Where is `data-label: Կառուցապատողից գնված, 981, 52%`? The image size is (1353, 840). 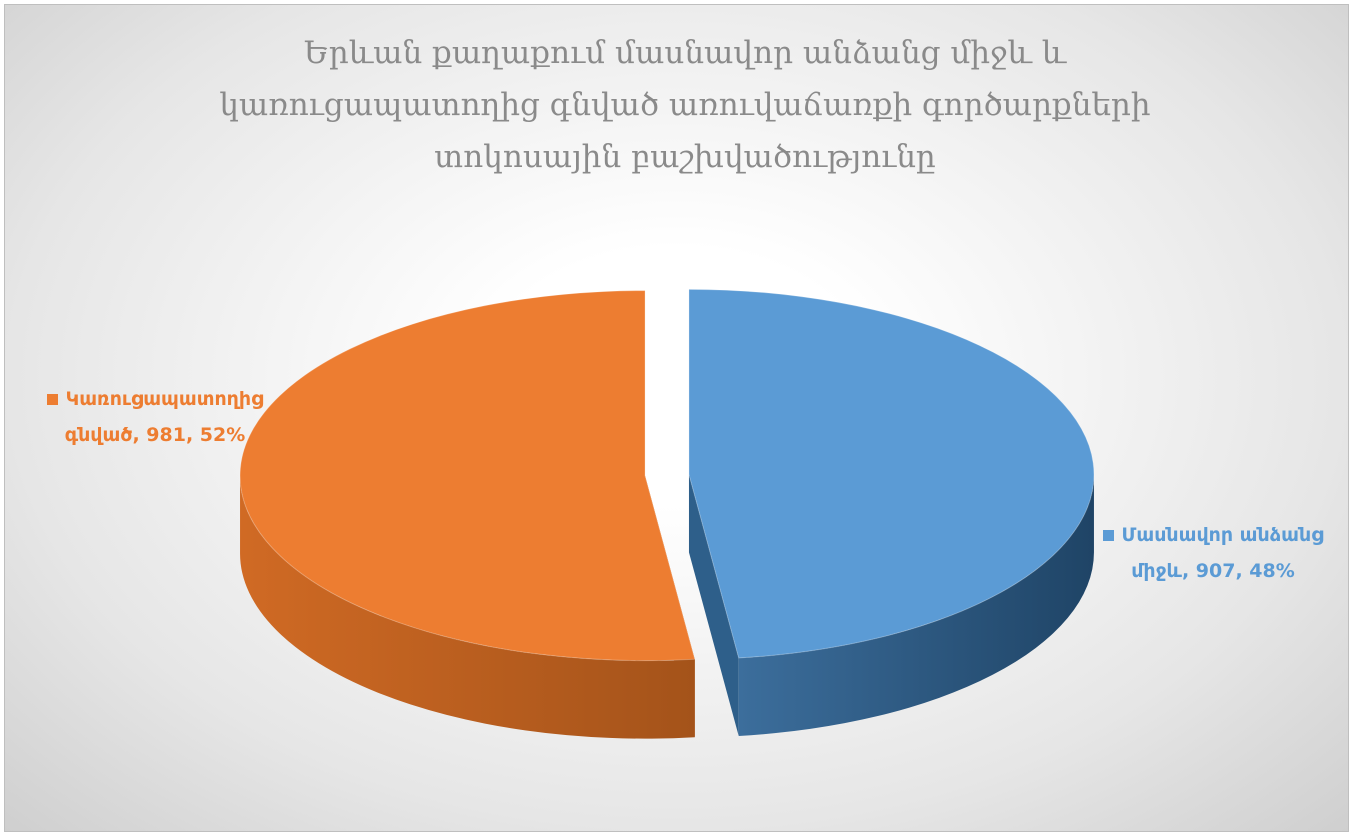 data-label: Կառուցապատողից գնված, 981, 52% is located at coordinates (155, 417).